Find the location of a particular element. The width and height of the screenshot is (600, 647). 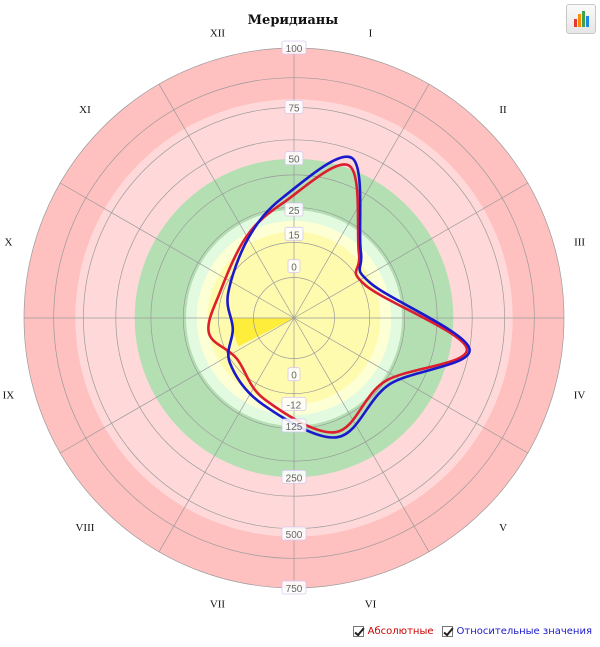

tick-upper-1-text: 75 is located at coordinates (294, 108).